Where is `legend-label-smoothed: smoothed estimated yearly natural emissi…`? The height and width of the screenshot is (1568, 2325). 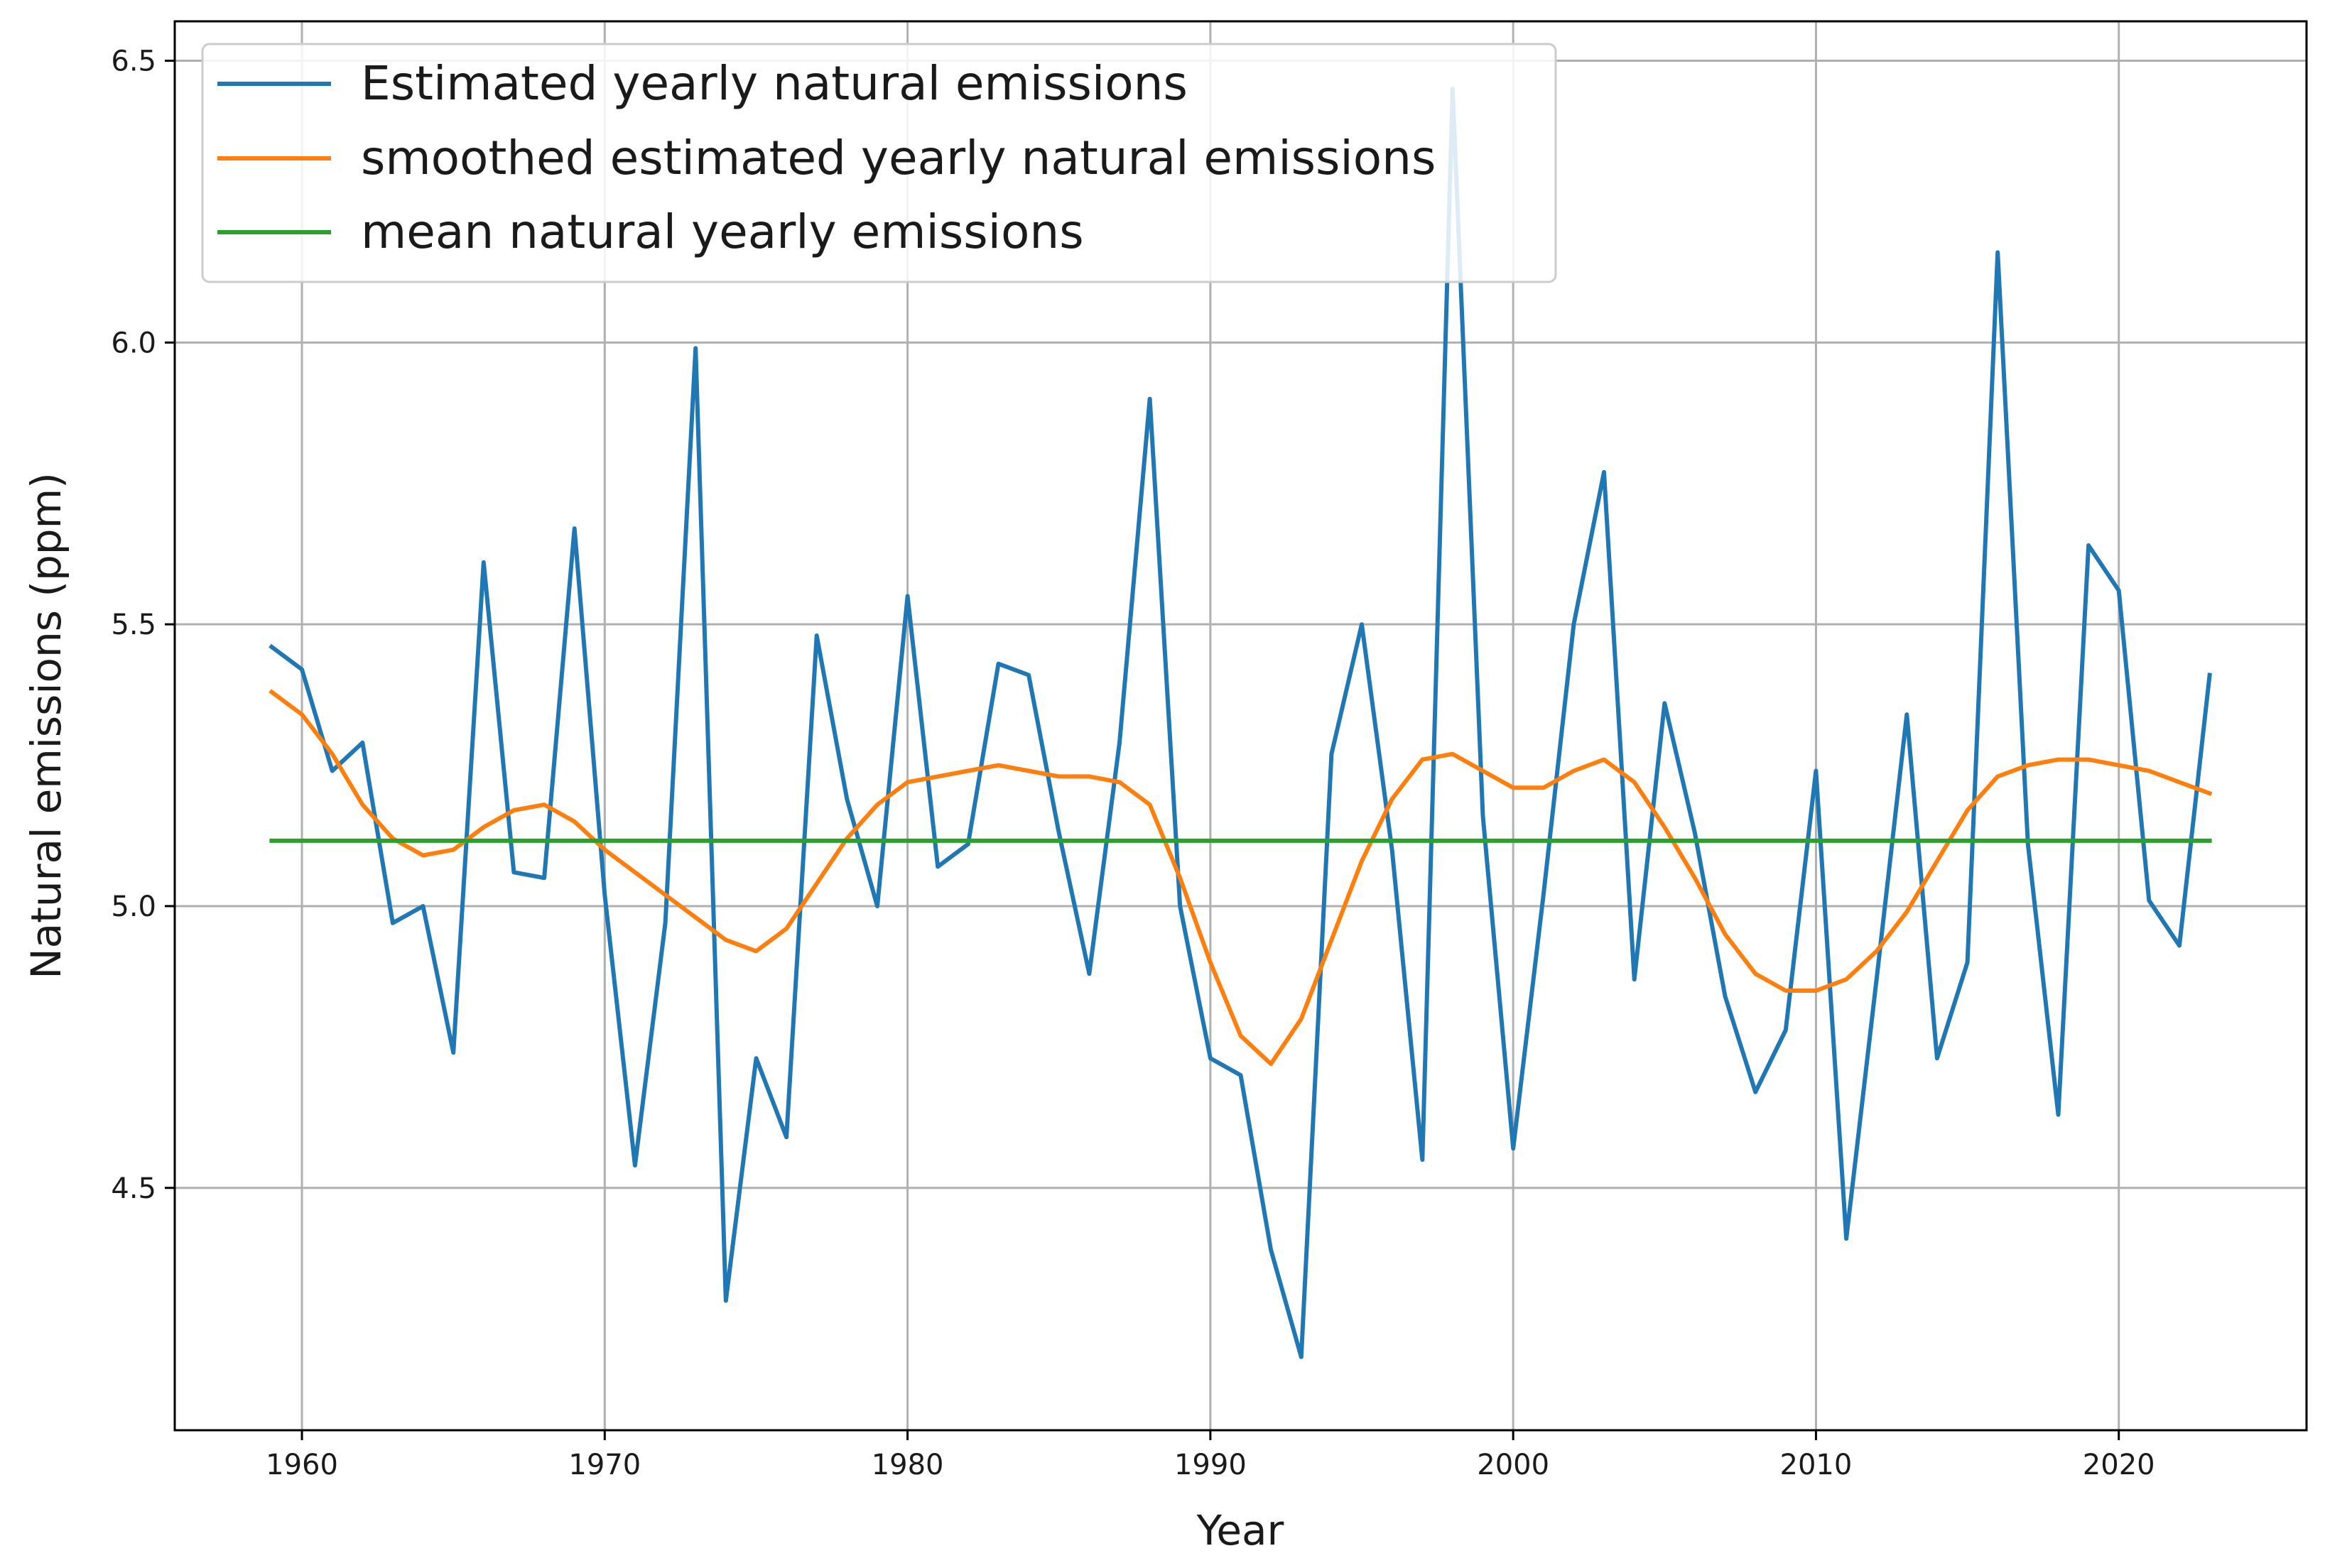 legend-label-smoothed: smoothed estimated yearly natural emissi… is located at coordinates (898, 158).